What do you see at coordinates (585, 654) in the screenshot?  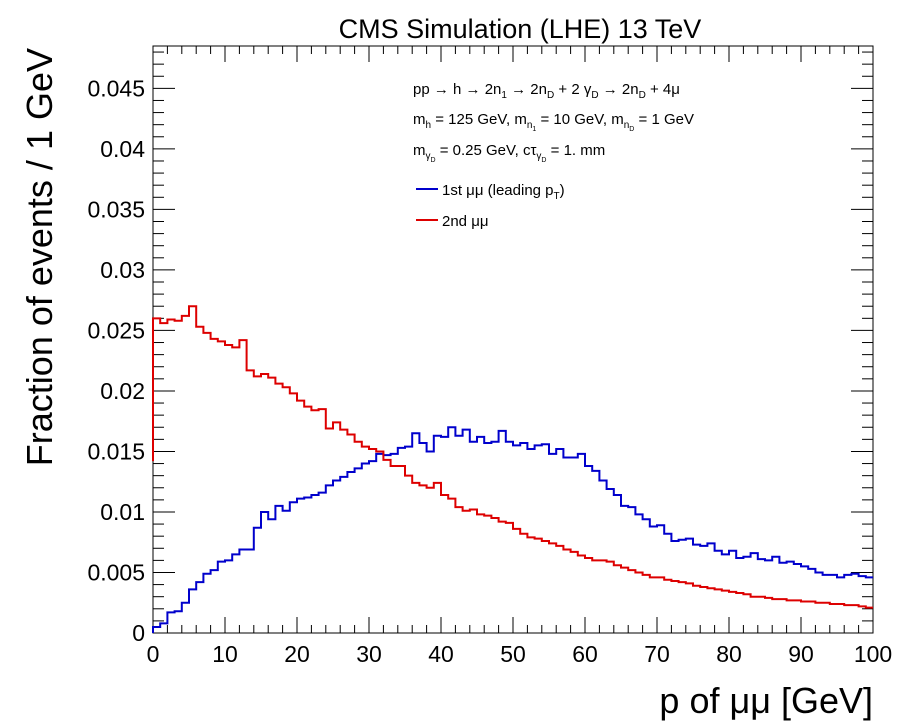 I see `x-tick-label: 60` at bounding box center [585, 654].